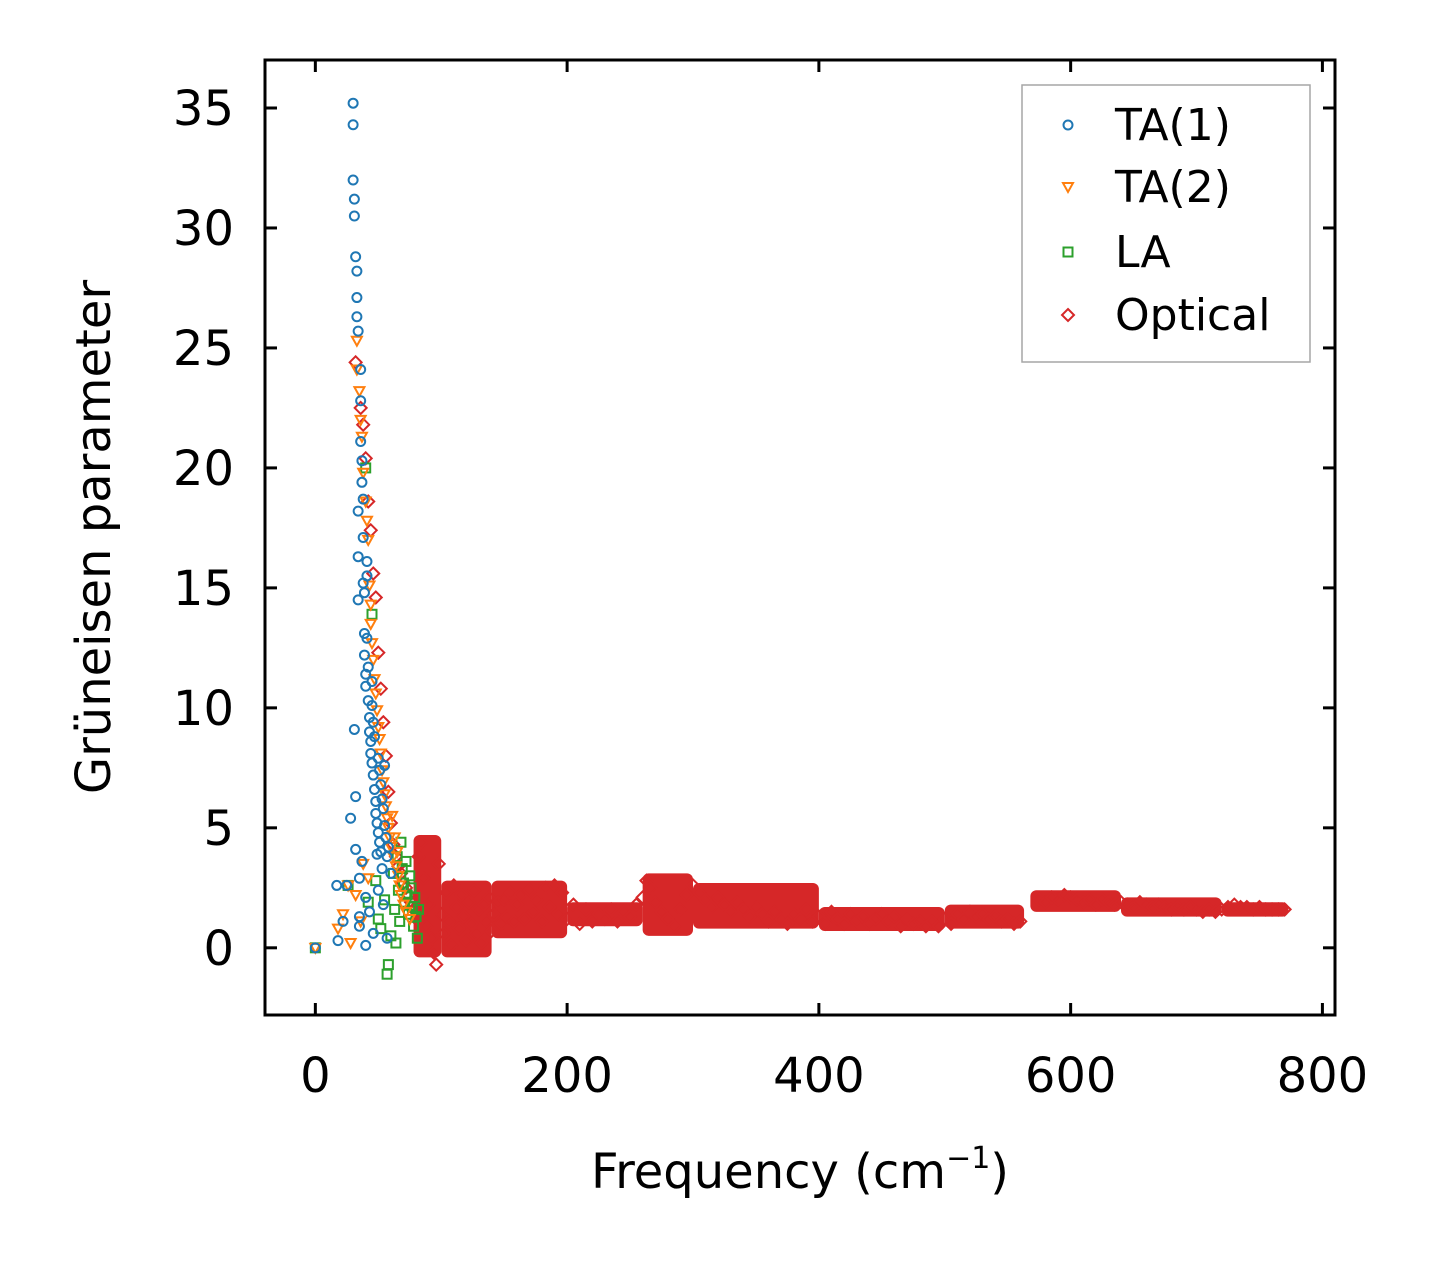  What do you see at coordinates (94, 537) in the screenshot?
I see `y-axis-label: Grüneisen parameter` at bounding box center [94, 537].